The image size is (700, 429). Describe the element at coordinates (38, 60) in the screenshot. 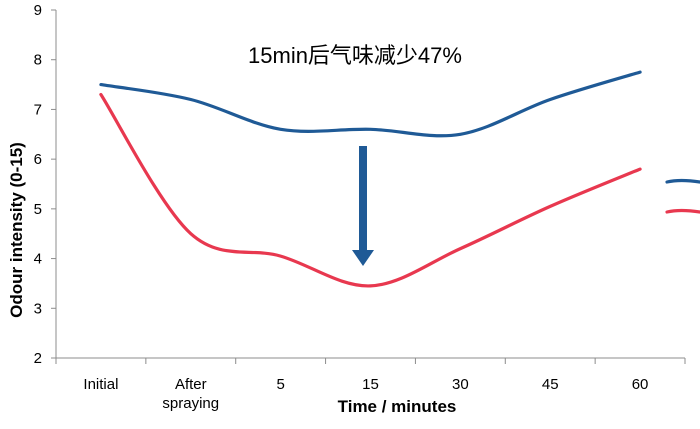

I see `y-tick-label: 8` at that location.